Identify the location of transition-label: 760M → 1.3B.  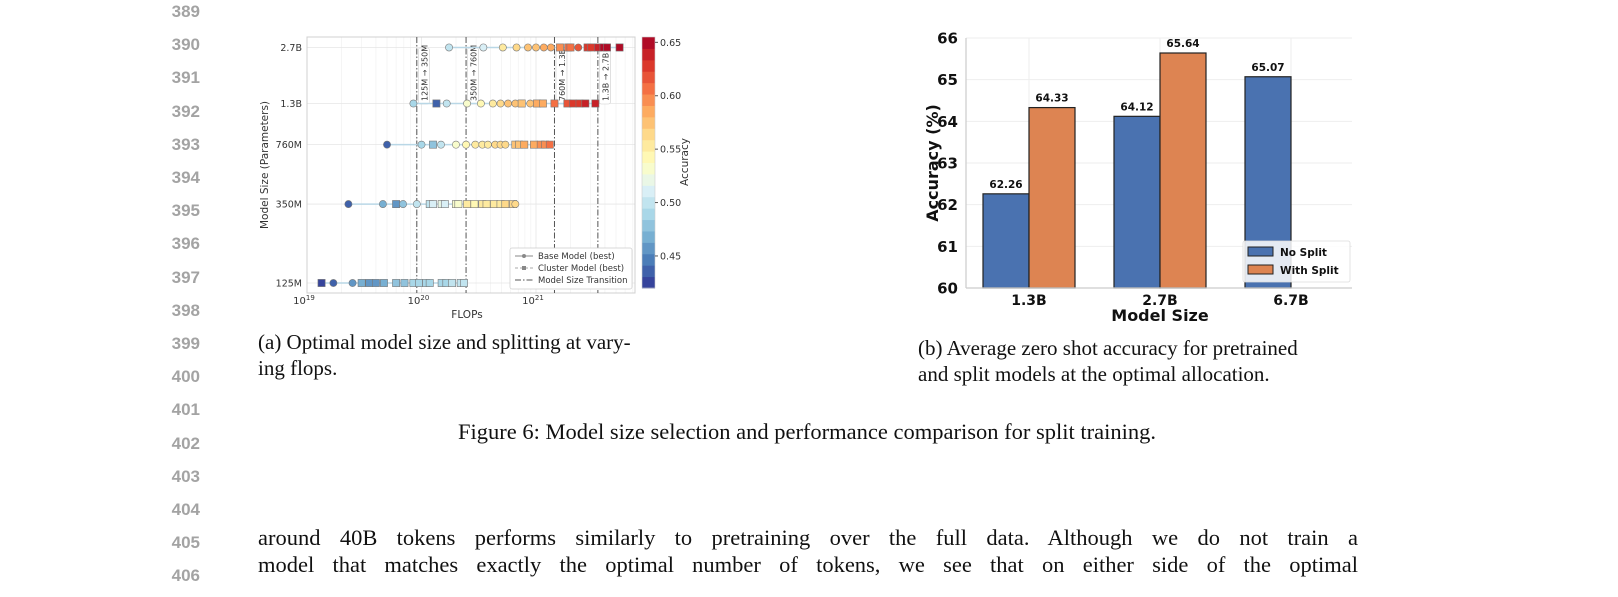
(562, 75).